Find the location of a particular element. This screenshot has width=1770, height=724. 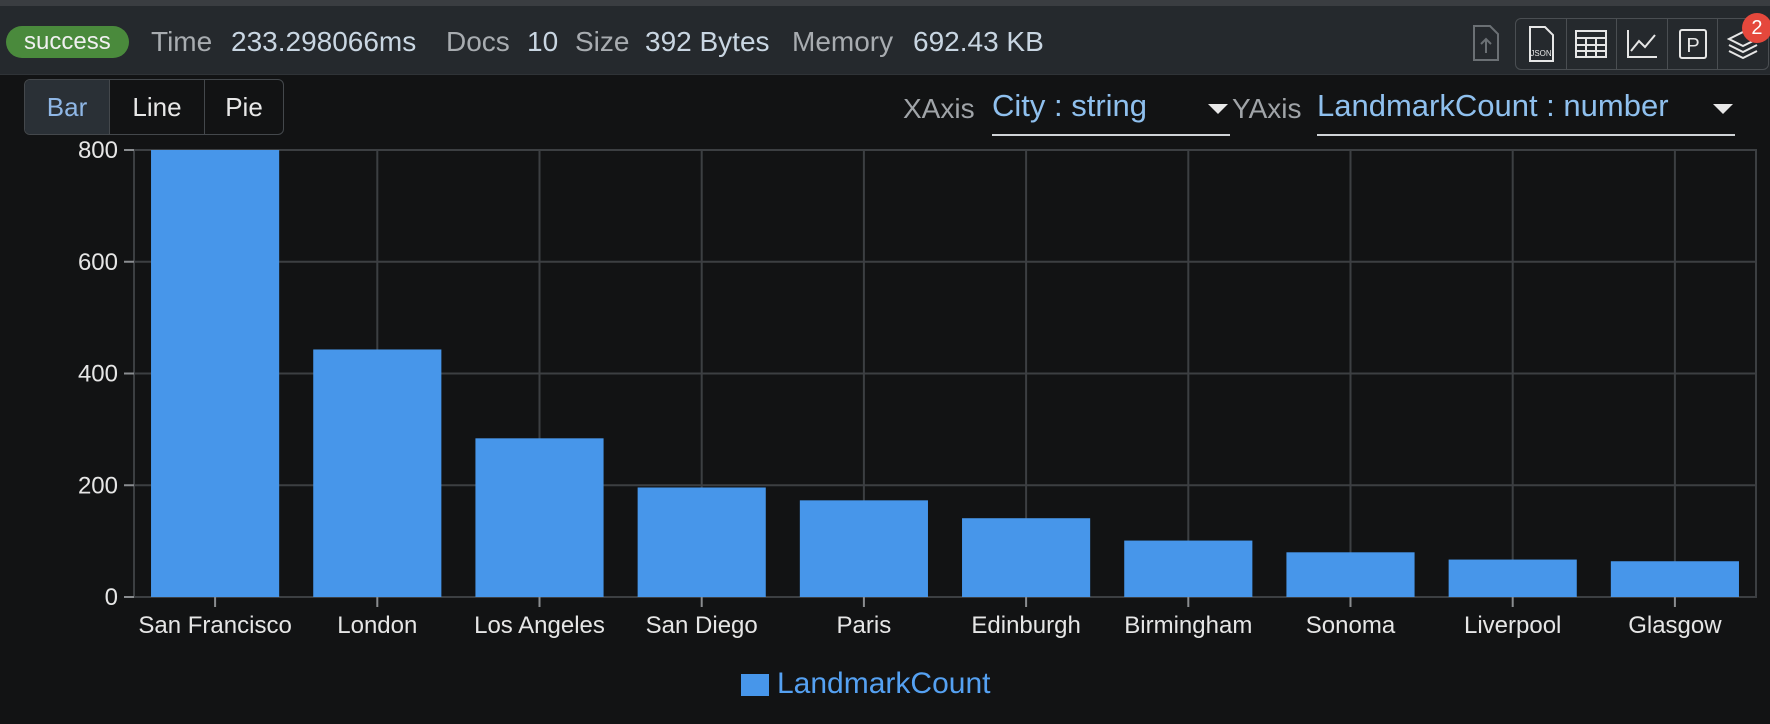

y-tick-label: 0 is located at coordinates (111, 597).